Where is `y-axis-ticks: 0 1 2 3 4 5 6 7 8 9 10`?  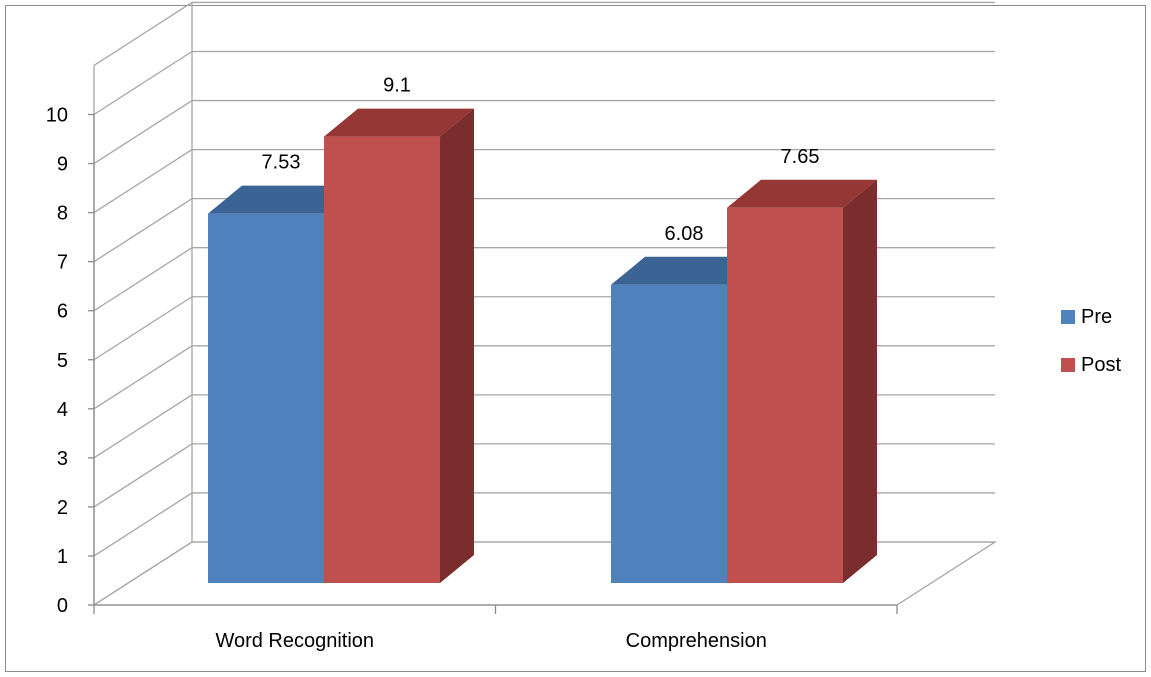
y-axis-ticks: 0 1 2 3 4 5 6 7 8 9 10 is located at coordinates (70, 361).